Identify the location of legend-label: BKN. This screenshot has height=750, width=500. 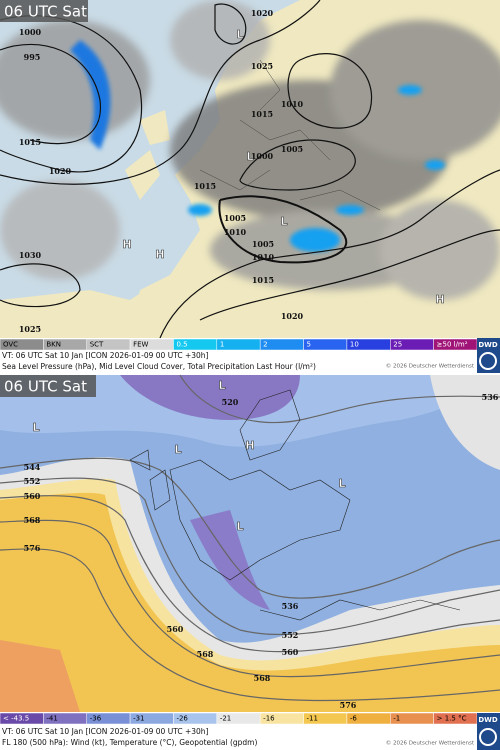
(53, 345).